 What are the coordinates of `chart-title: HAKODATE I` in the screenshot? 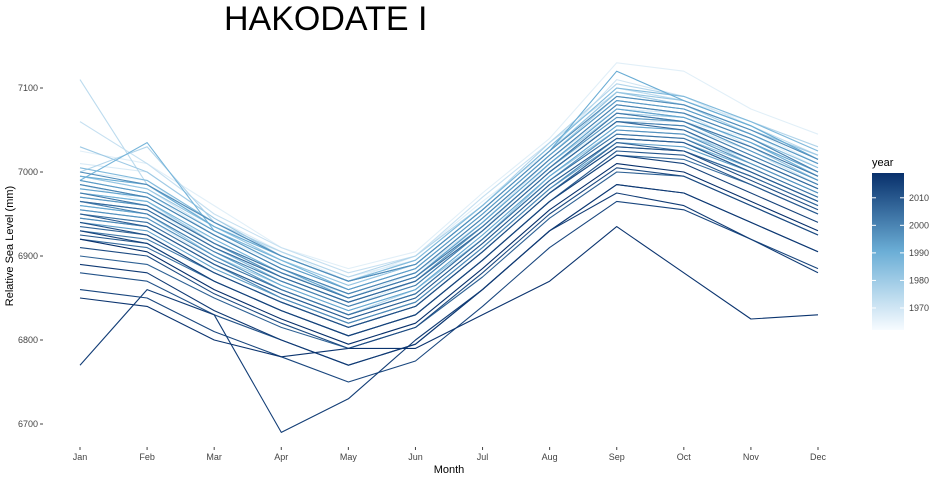 It's located at (325, 19).